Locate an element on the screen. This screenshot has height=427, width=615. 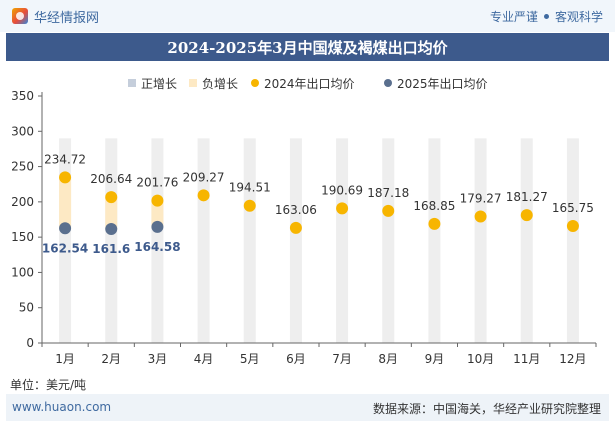
y-tick-label: 350 is located at coordinates (22, 96).